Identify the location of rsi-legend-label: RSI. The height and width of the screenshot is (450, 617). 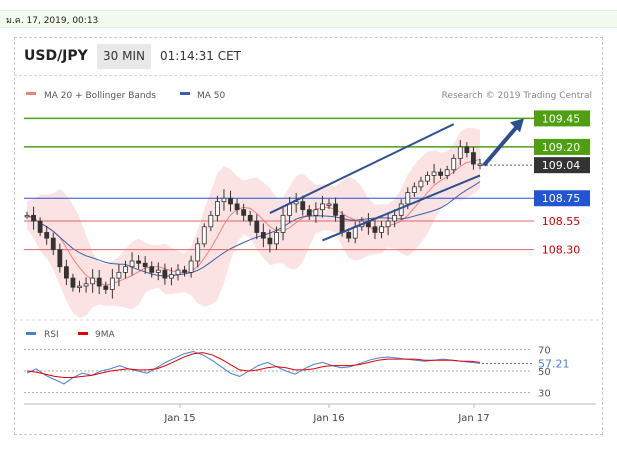
(51, 335).